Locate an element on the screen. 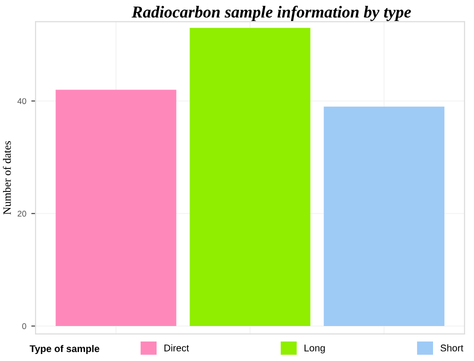  legend-label: Direct is located at coordinates (176, 348).